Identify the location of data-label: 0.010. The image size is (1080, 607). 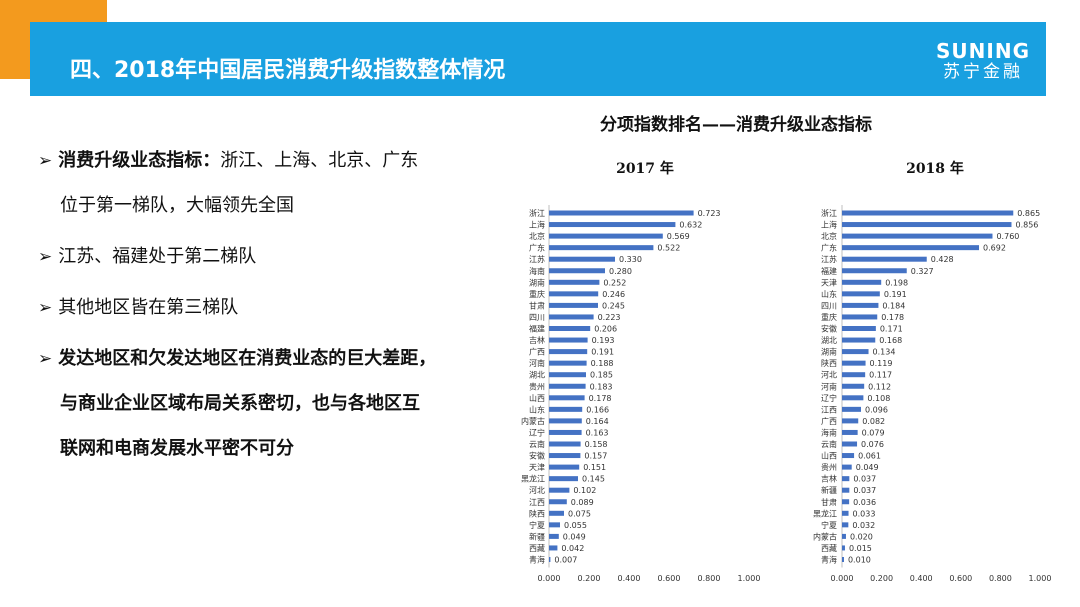
(859, 560).